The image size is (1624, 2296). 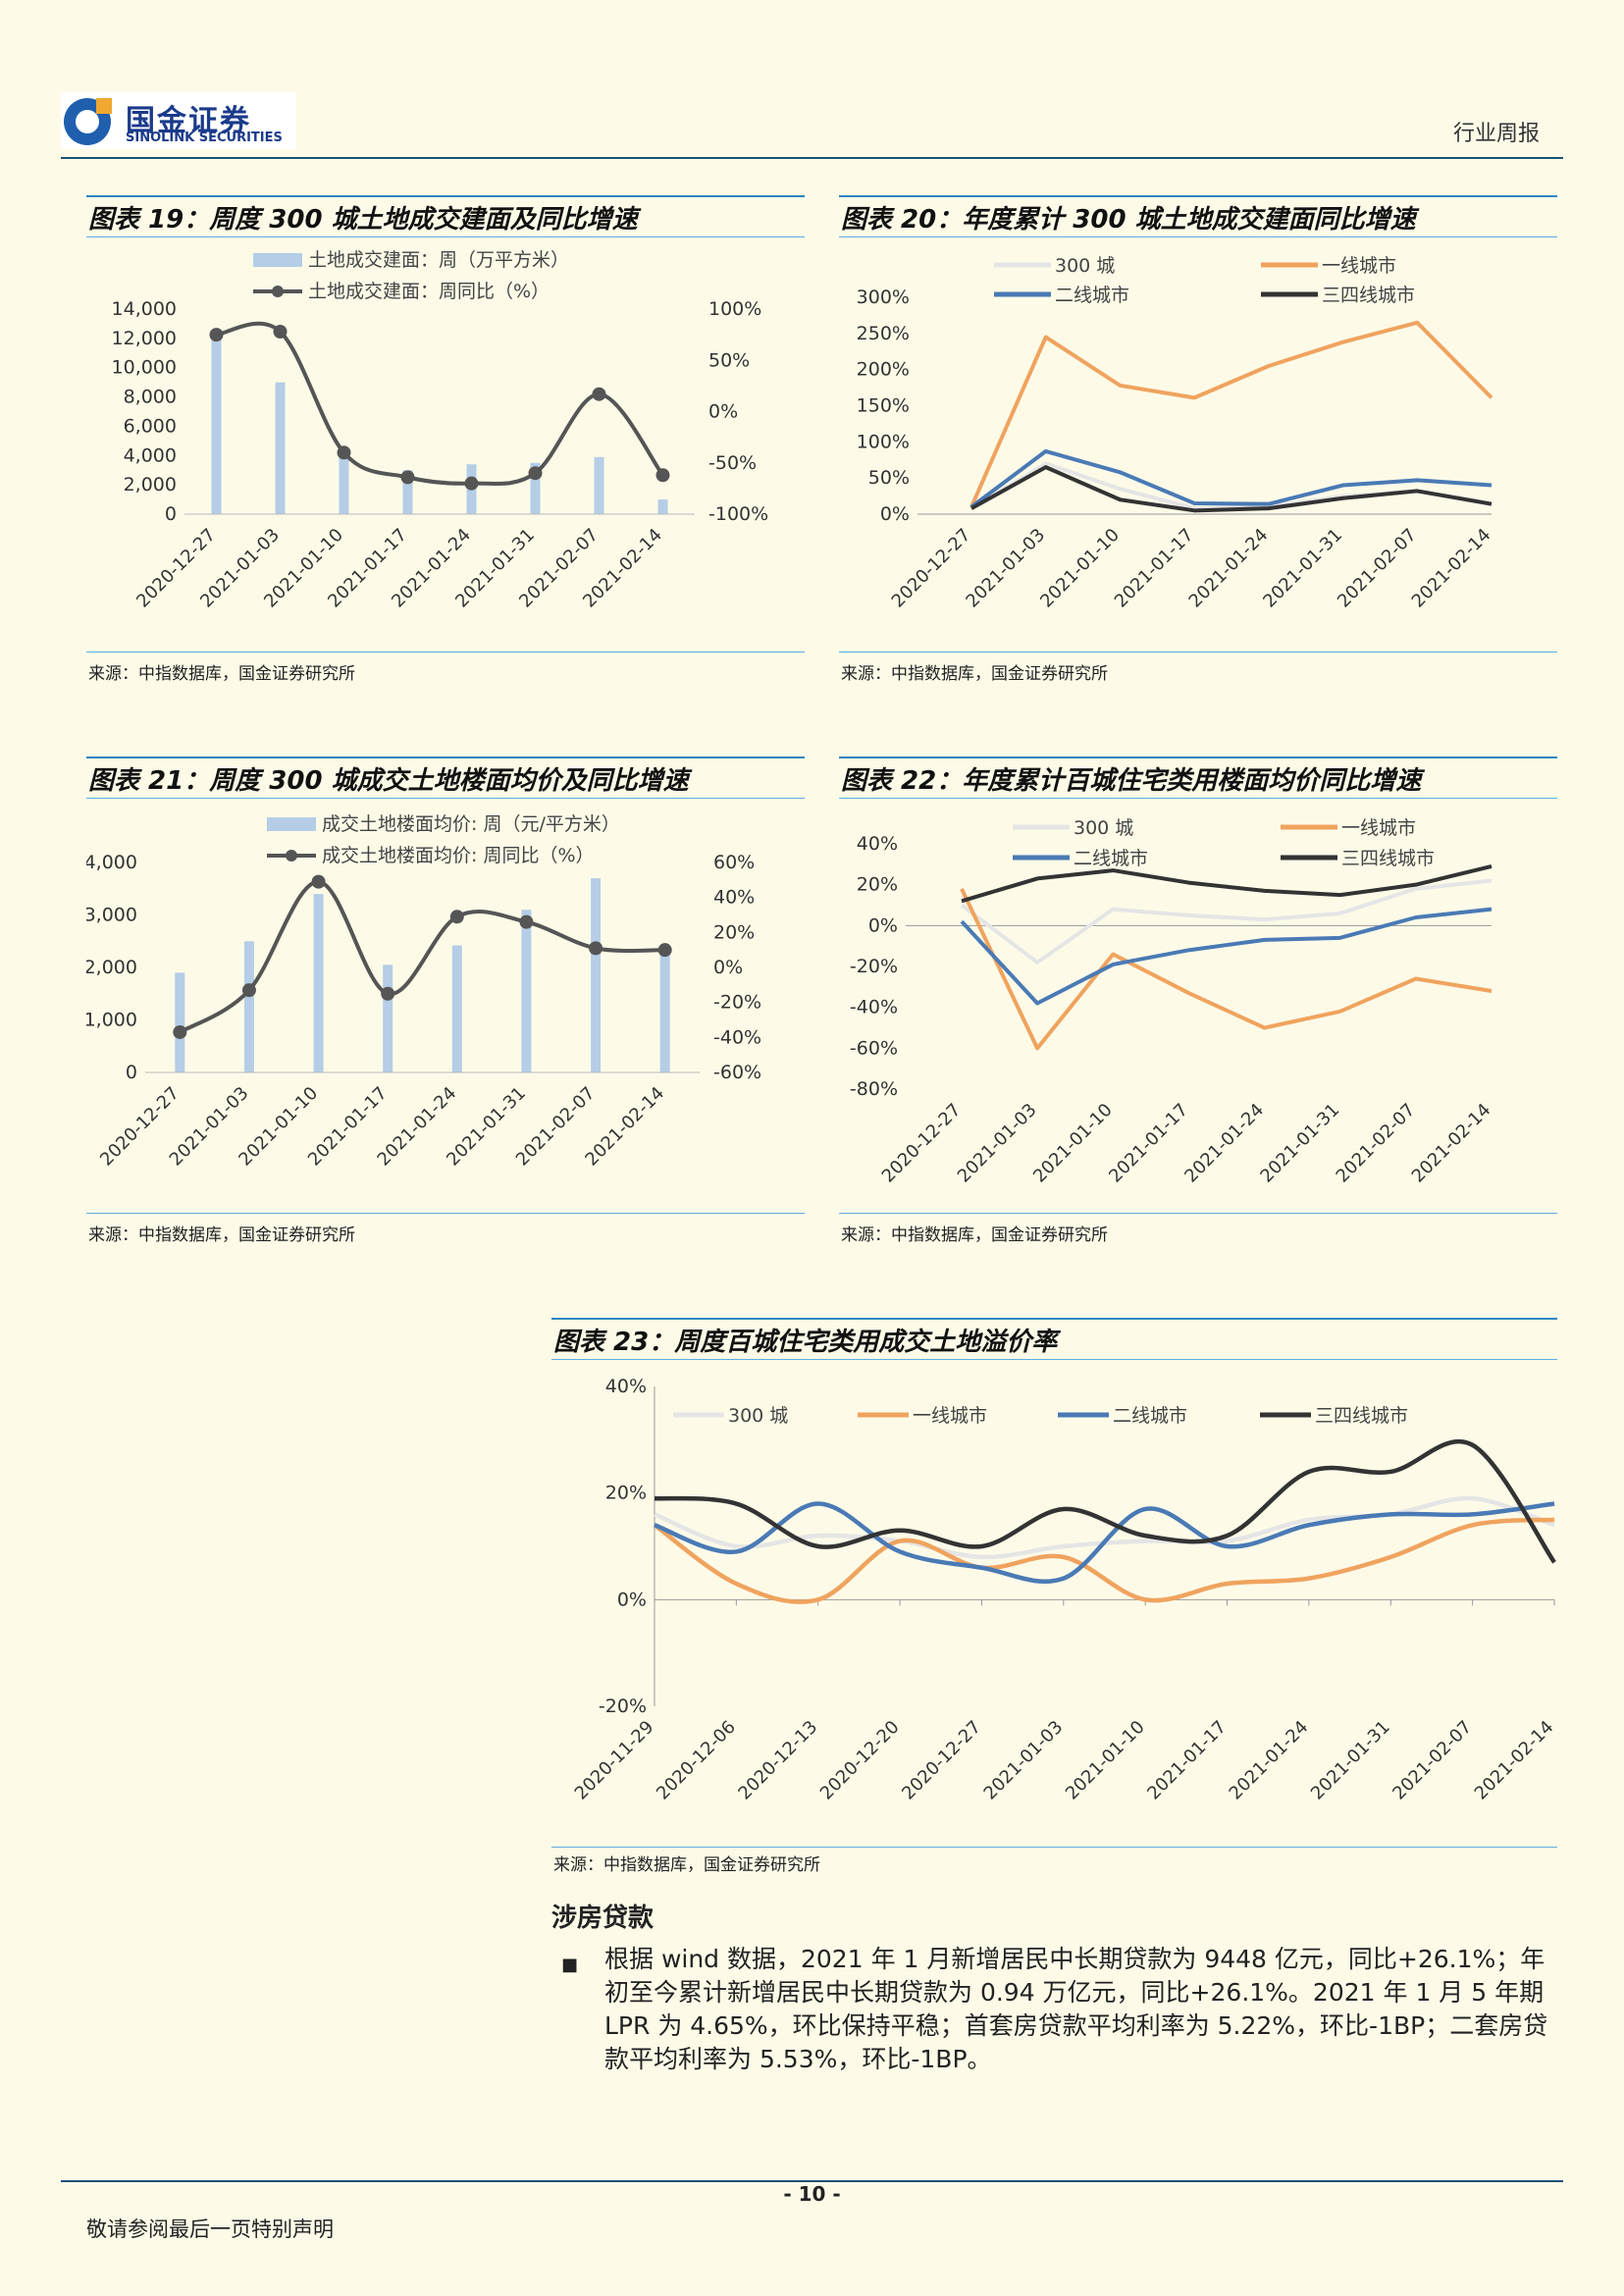 What do you see at coordinates (734, 932) in the screenshot?
I see `y-right-tick-label: 20%` at bounding box center [734, 932].